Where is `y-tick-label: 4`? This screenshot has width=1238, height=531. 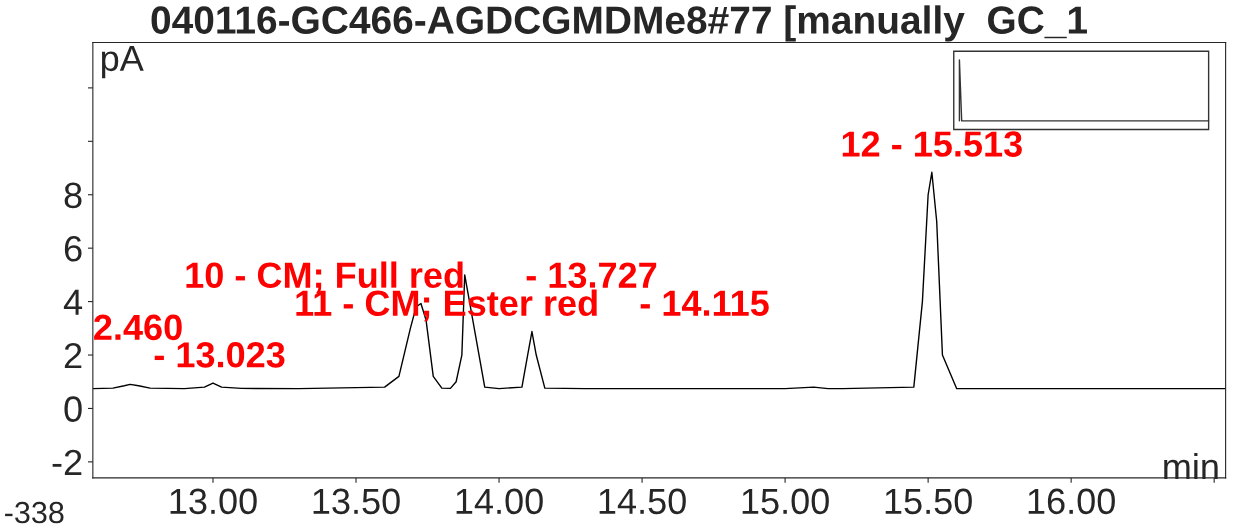
y-tick-label: 4 is located at coordinates (73, 302).